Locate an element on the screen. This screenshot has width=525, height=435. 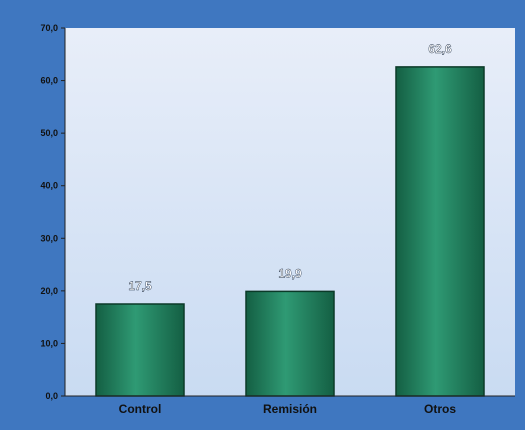
bar-otros is located at coordinates (440, 231).